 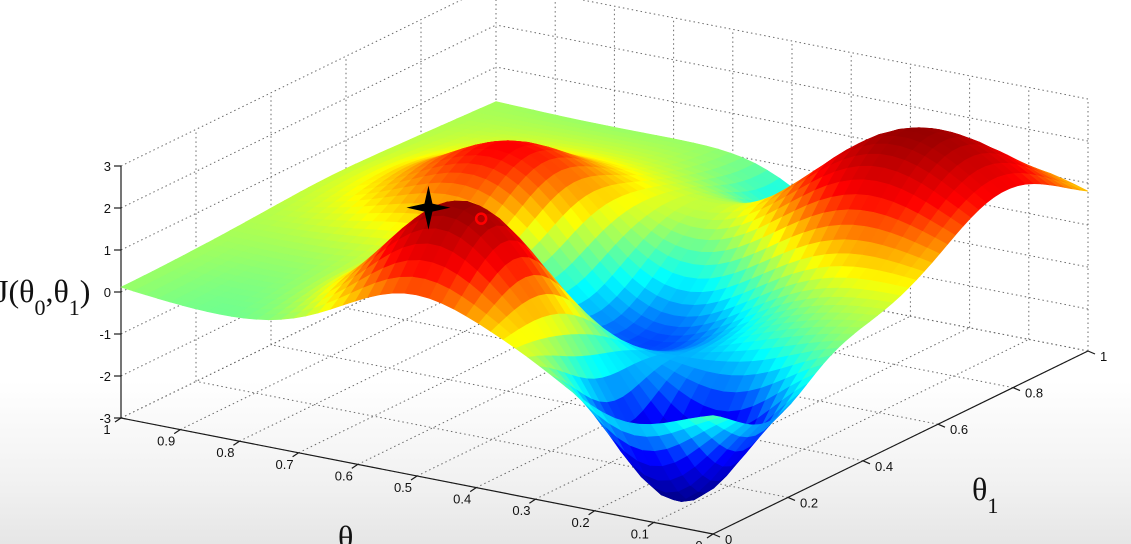 What do you see at coordinates (225, 452) in the screenshot?
I see `x-tick-label: 0.8` at bounding box center [225, 452].